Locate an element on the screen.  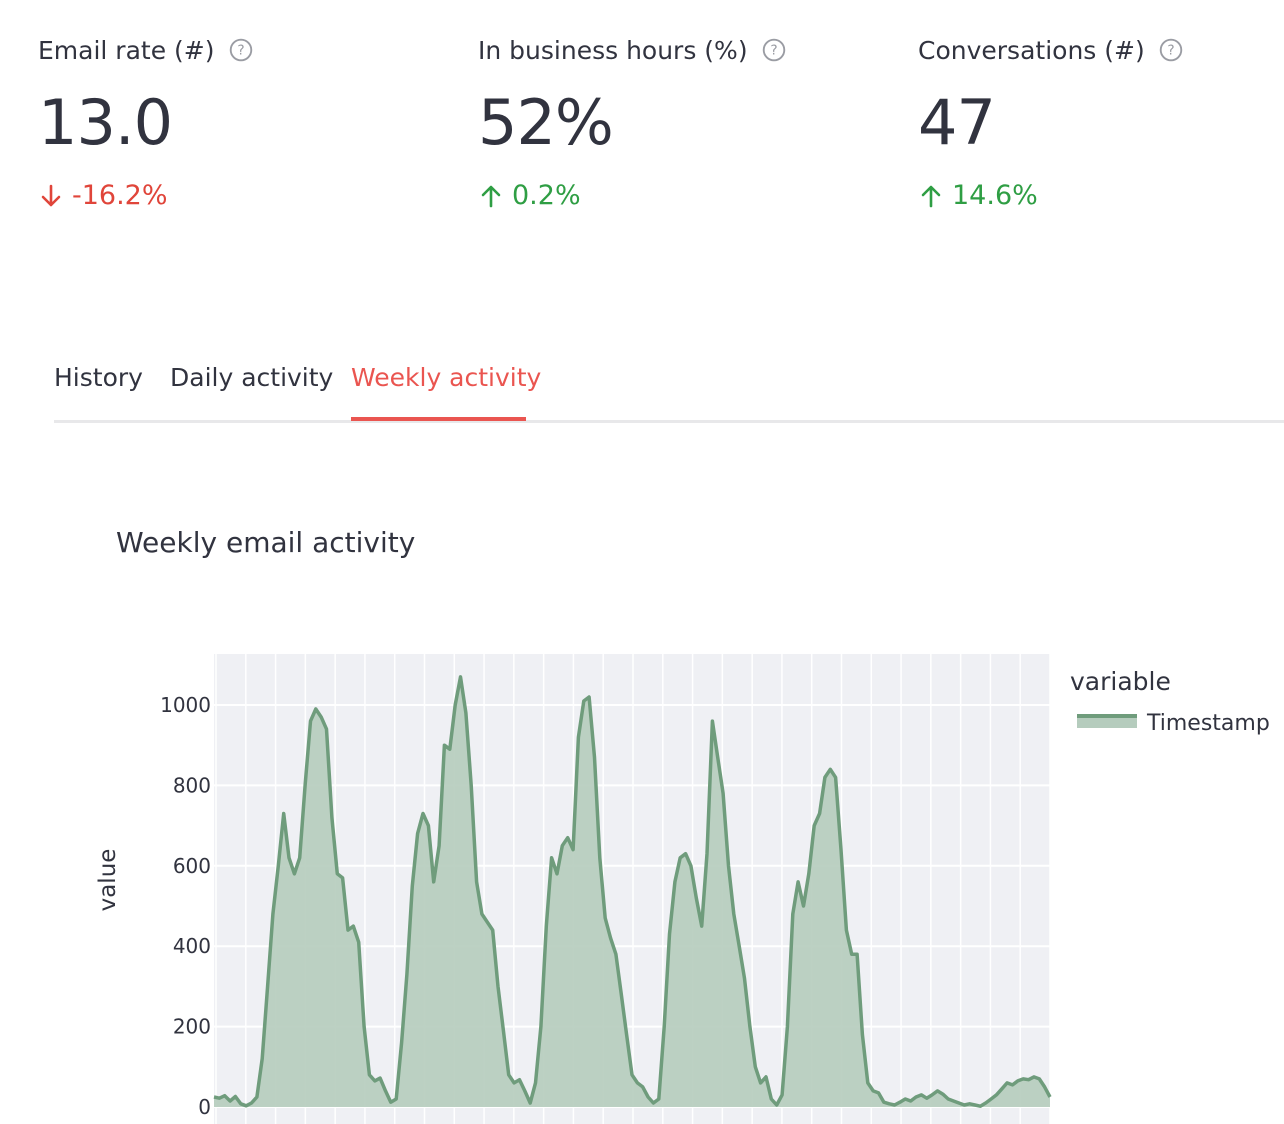
active-tab-indicator is located at coordinates (438, 419).